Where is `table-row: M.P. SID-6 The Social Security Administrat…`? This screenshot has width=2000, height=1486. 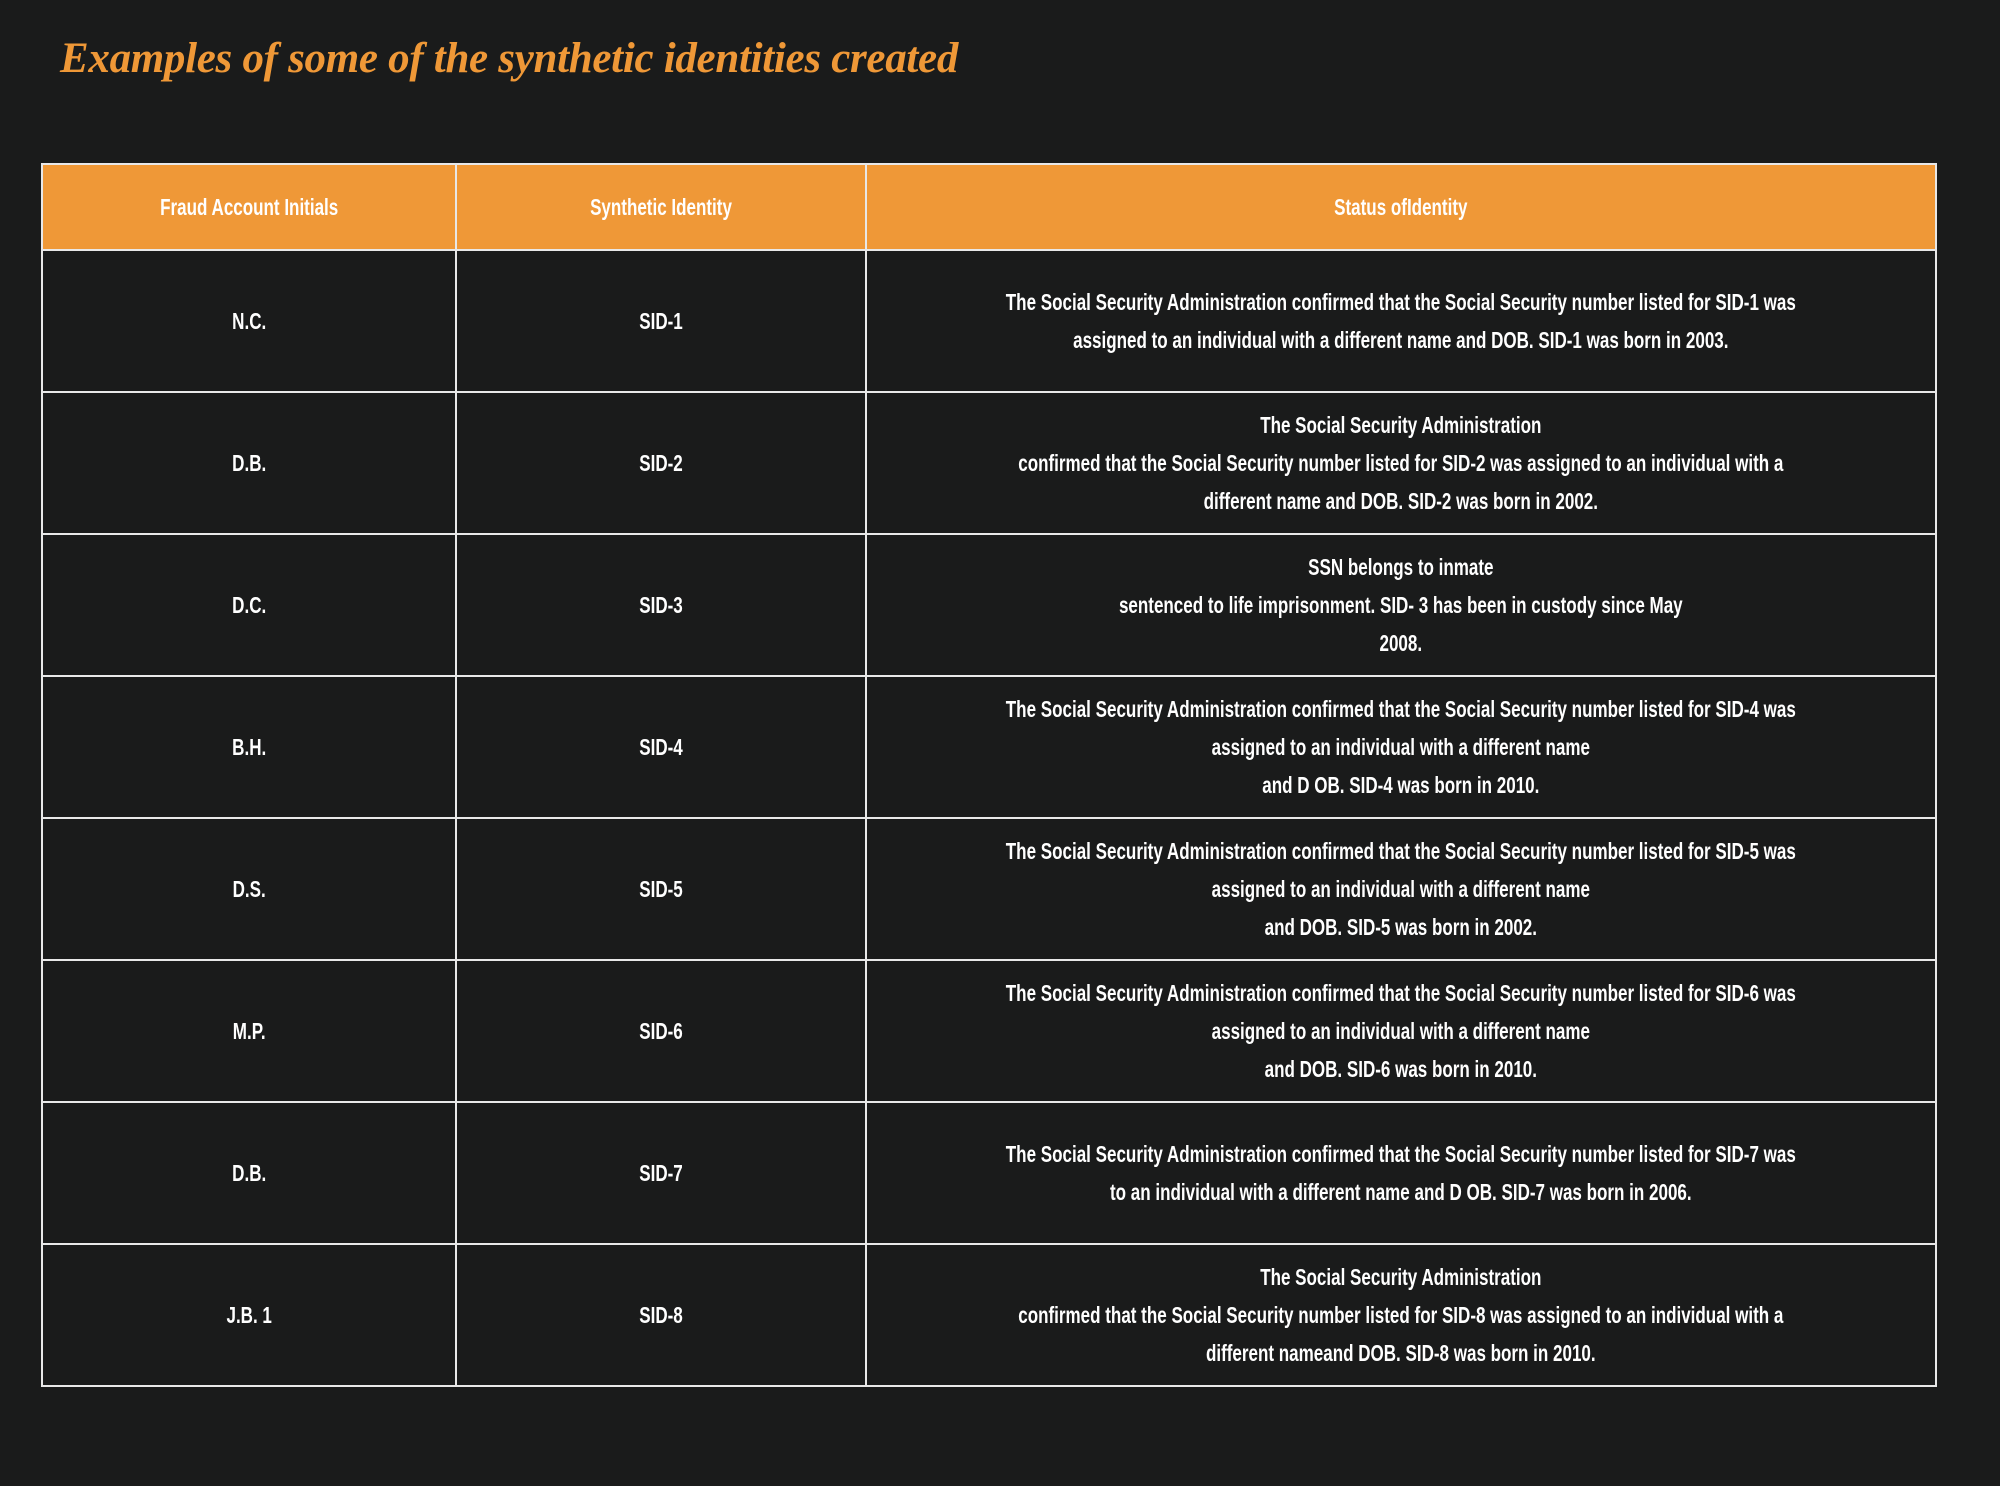 table-row: M.P. SID-6 The Social Security Administrat… is located at coordinates (988, 1031).